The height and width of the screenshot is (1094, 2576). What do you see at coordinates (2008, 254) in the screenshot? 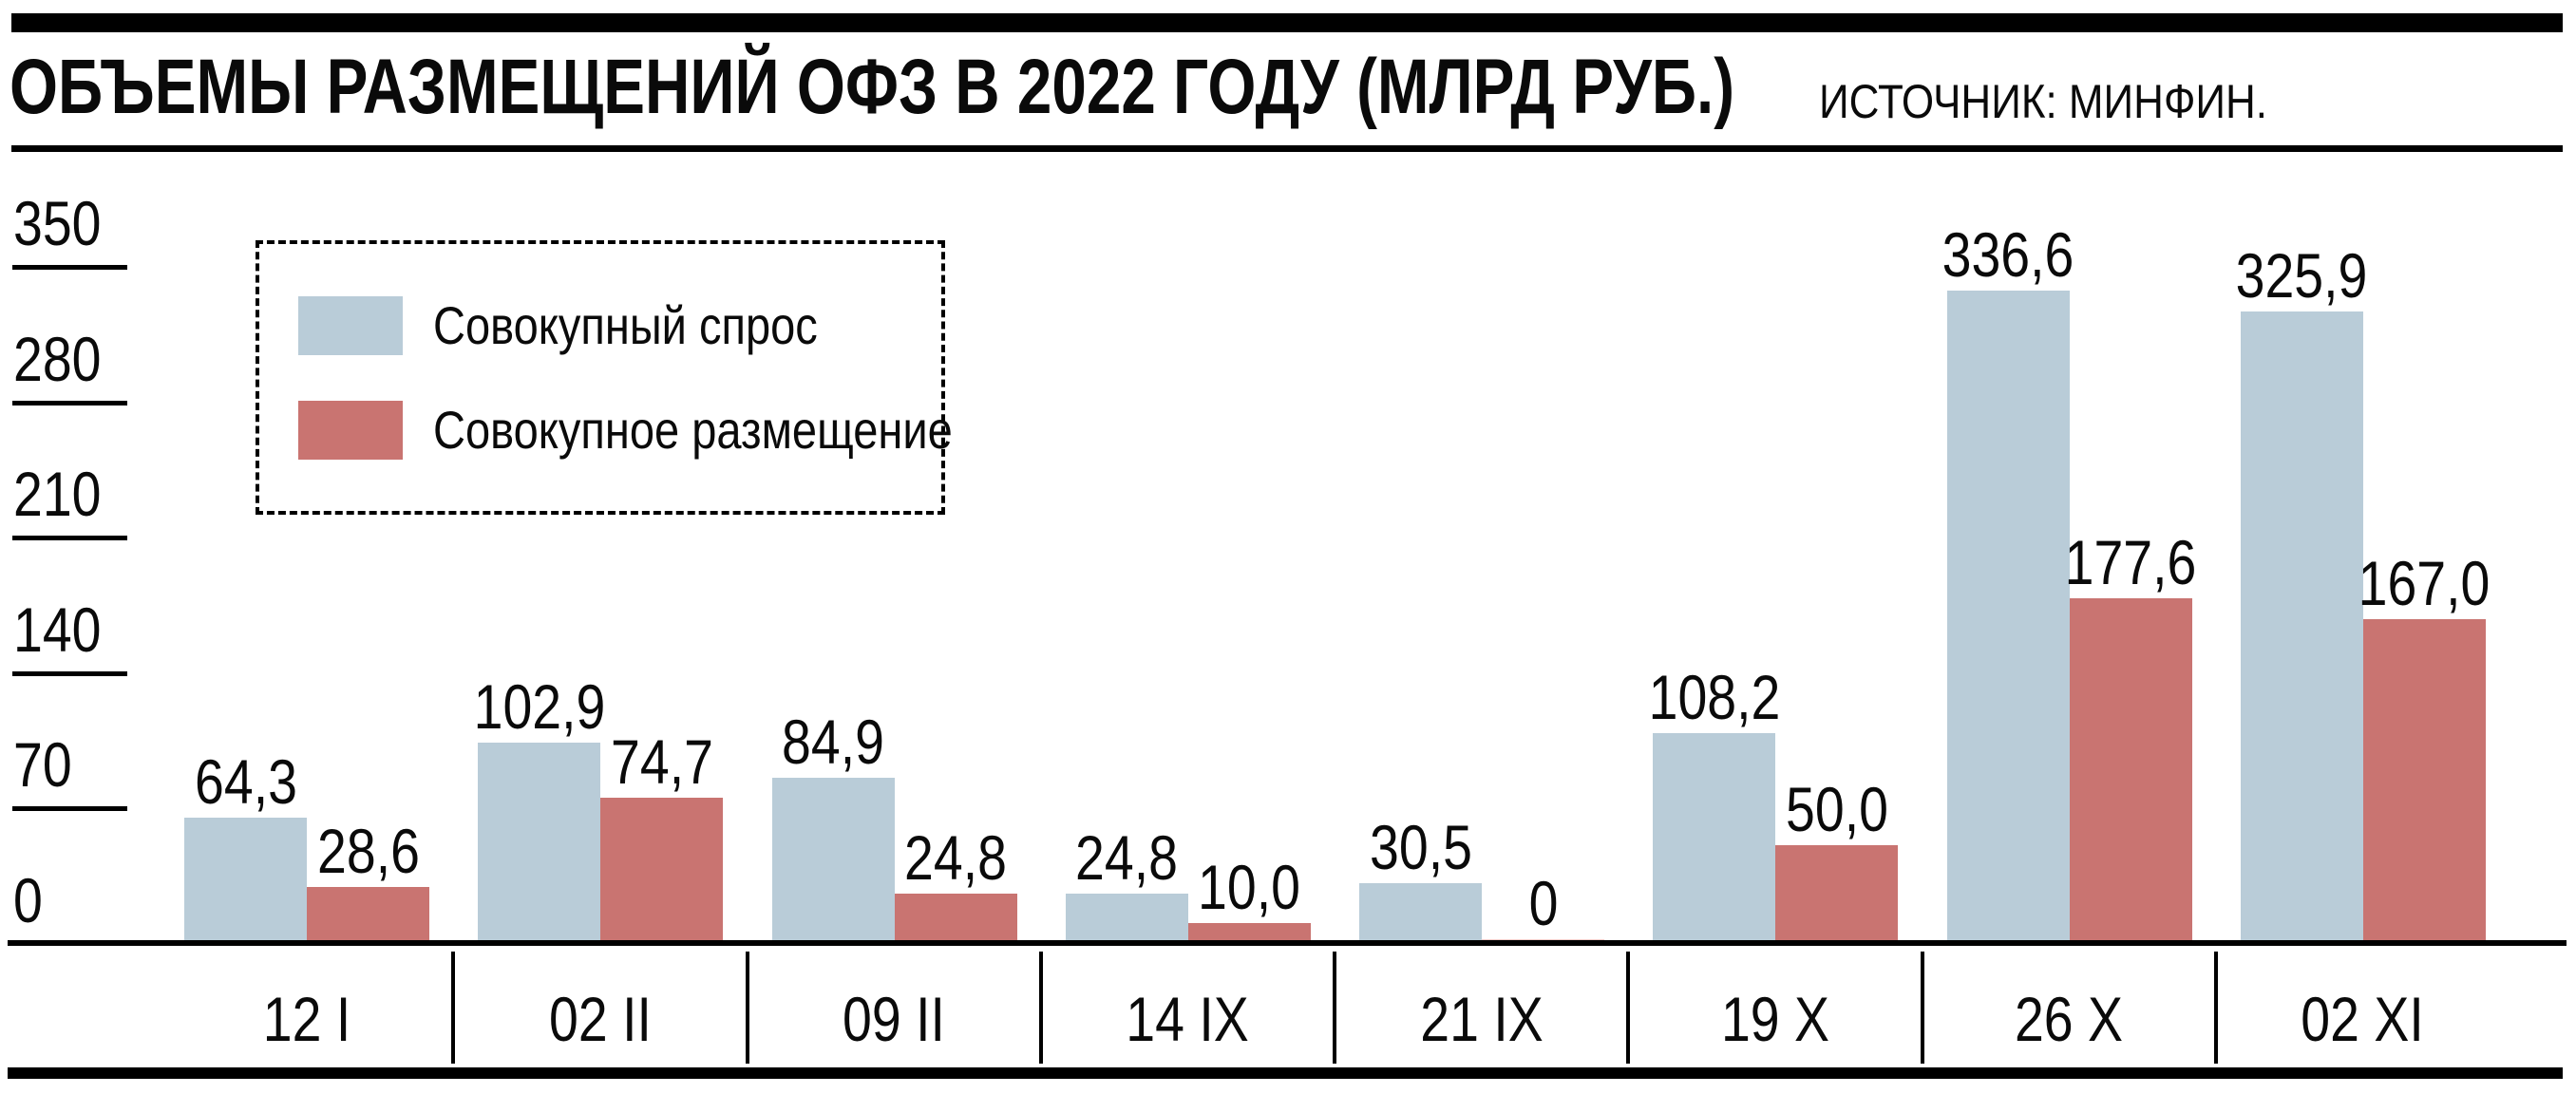
I see `bar-value-label: 336,6` at bounding box center [2008, 254].